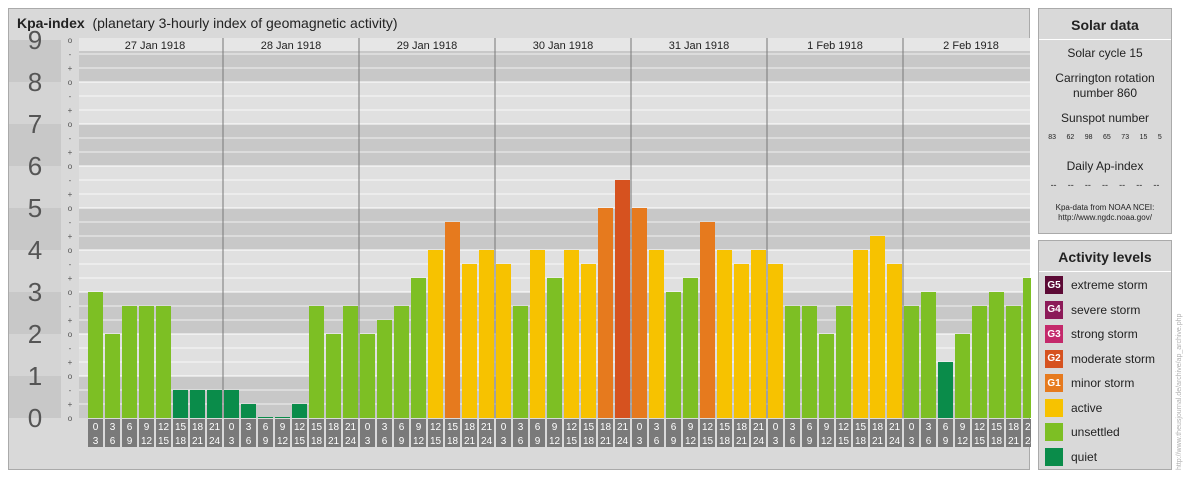 This screenshot has width=1184, height=480. Describe the element at coordinates (1014, 441) in the screenshot. I see `interval-end-label: 21` at that location.